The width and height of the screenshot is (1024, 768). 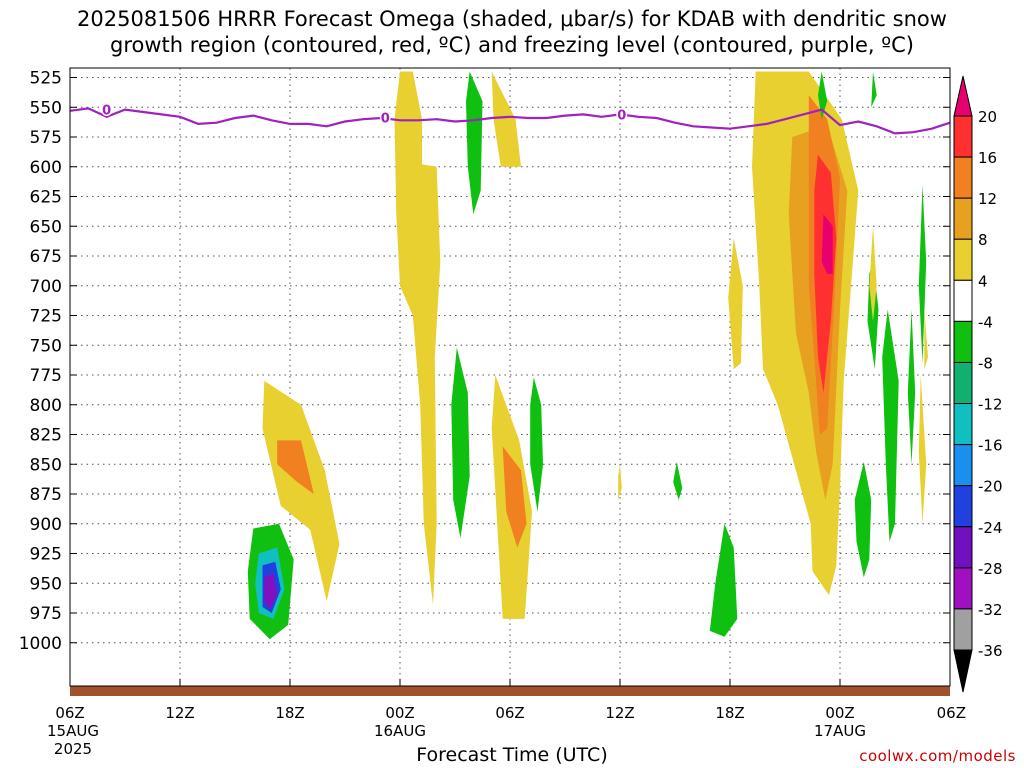 What do you see at coordinates (978, 384) in the screenshot?
I see `colorbar: 20 16 12 8 4 -4 -8 -12 -16 -20 -24 -28 -32 -36` at bounding box center [978, 384].